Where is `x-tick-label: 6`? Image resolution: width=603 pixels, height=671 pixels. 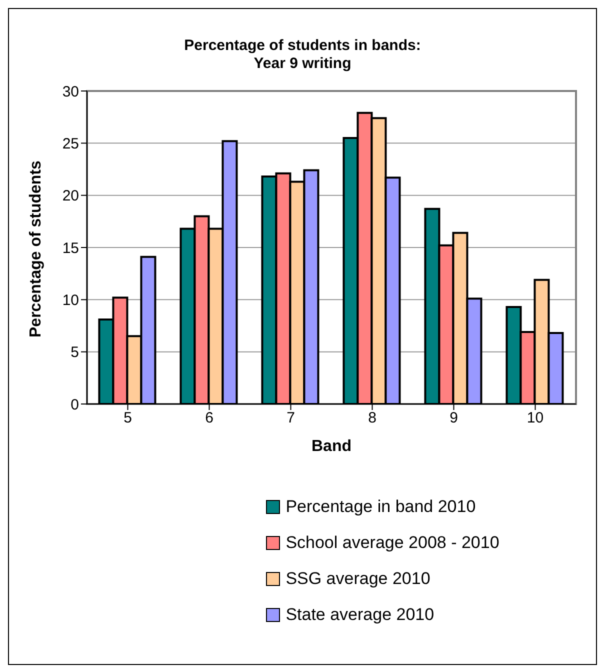 x-tick-label: 6 is located at coordinates (209, 418).